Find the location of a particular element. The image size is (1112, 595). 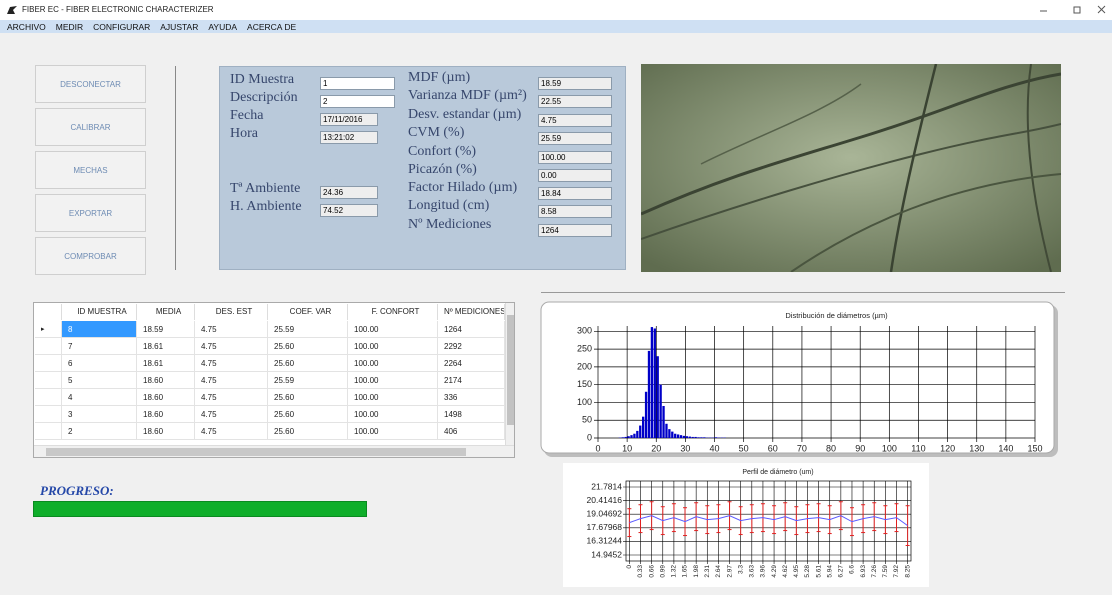

x-tick-label: 20 is located at coordinates (656, 448).